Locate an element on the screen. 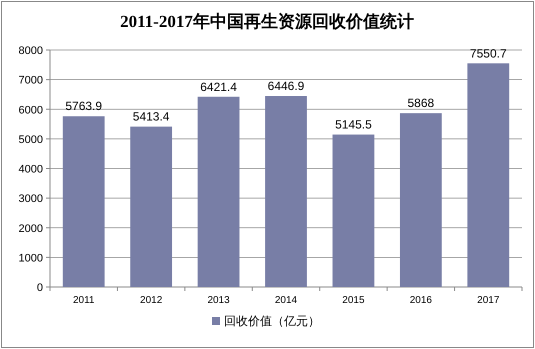 Image resolution: width=535 pixels, height=349 pixels. y-tick-label: 3000 is located at coordinates (30, 199).